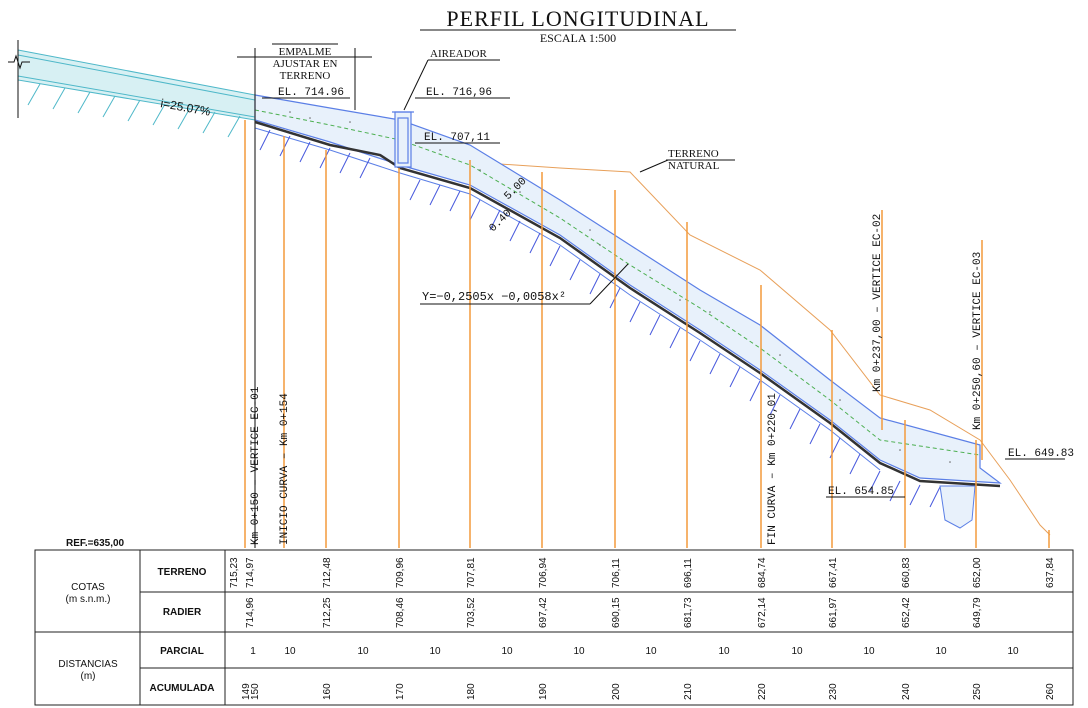 The width and height of the screenshot is (1088, 708). Describe the element at coordinates (694, 166) in the screenshot. I see `terreno-natural-label-2: NATURAL` at that location.